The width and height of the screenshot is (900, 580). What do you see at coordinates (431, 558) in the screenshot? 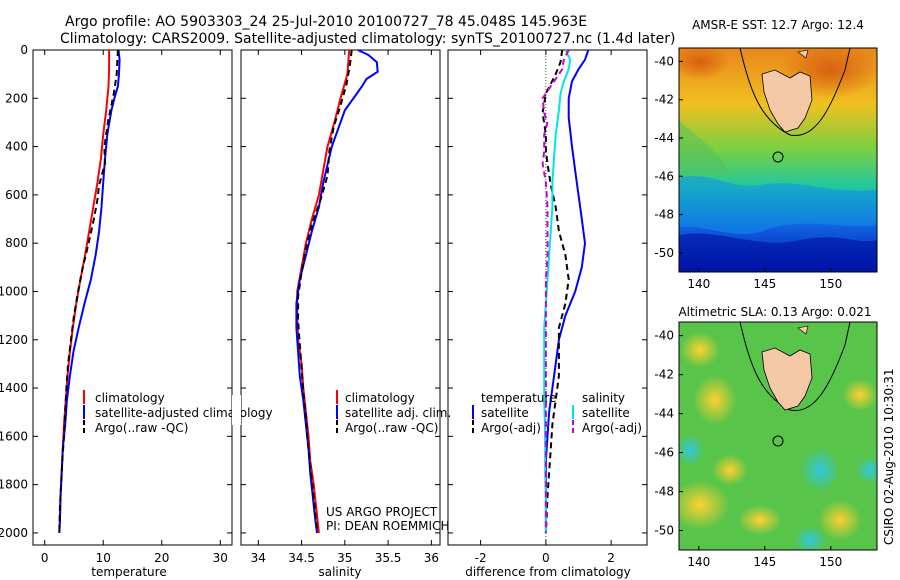
I see `x-tick-label: 36` at bounding box center [431, 558].